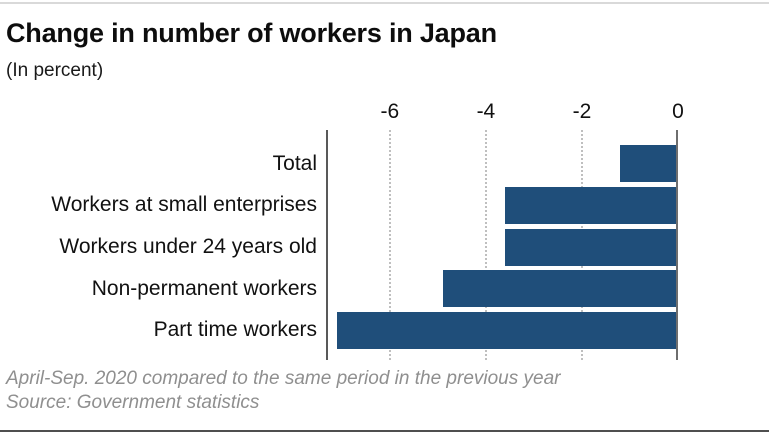  What do you see at coordinates (677, 245) in the screenshot?
I see `zero-axis-line` at bounding box center [677, 245].